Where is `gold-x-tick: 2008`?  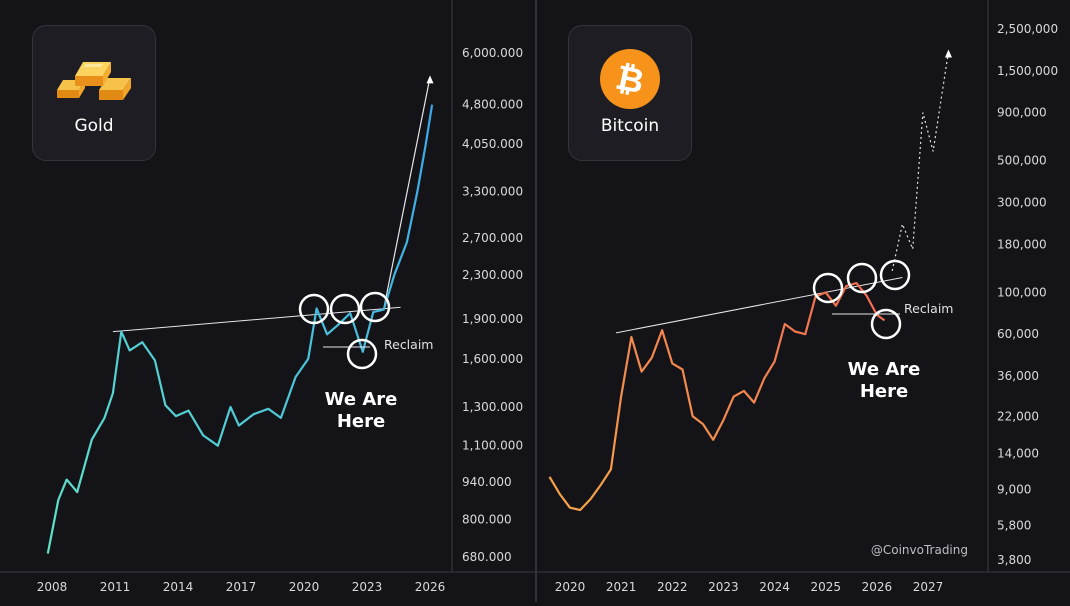 gold-x-tick: 2008 is located at coordinates (52, 587).